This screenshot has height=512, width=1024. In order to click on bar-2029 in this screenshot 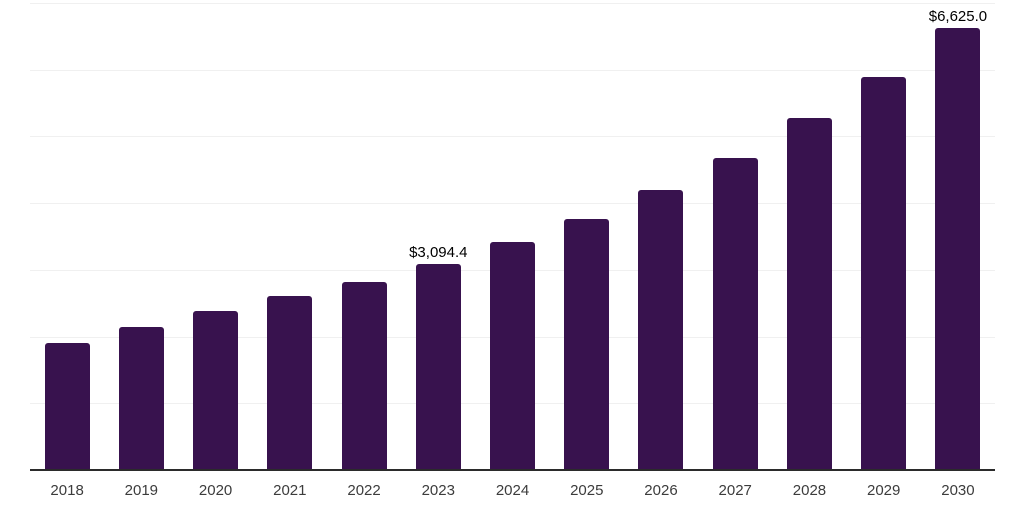, I will do `click(884, 273)`.